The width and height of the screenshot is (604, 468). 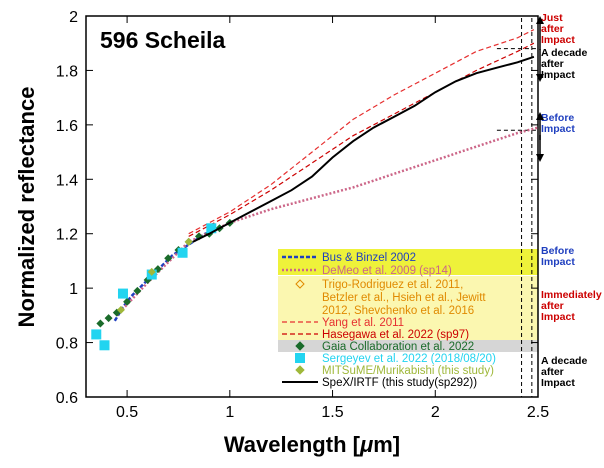 What do you see at coordinates (398, 311) in the screenshot?
I see `legend-label-line: 2012, Shevchenko et al. 2016` at bounding box center [398, 311].